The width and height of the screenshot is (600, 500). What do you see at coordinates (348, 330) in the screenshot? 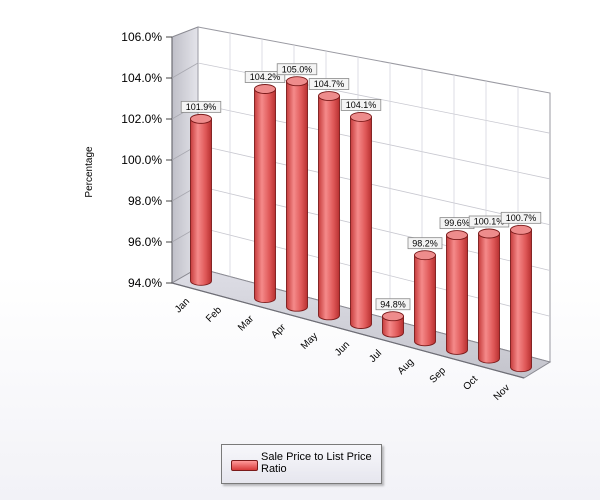
I see `floor-front-edge` at bounding box center [348, 330].